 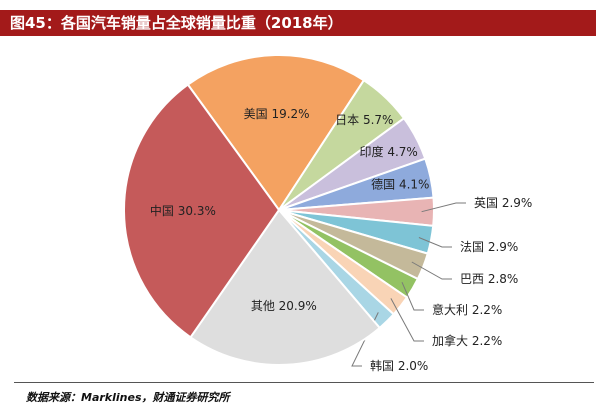 I want to click on source-note: 数据来源：Marklines，财通证券研究所, so click(x=128, y=397).